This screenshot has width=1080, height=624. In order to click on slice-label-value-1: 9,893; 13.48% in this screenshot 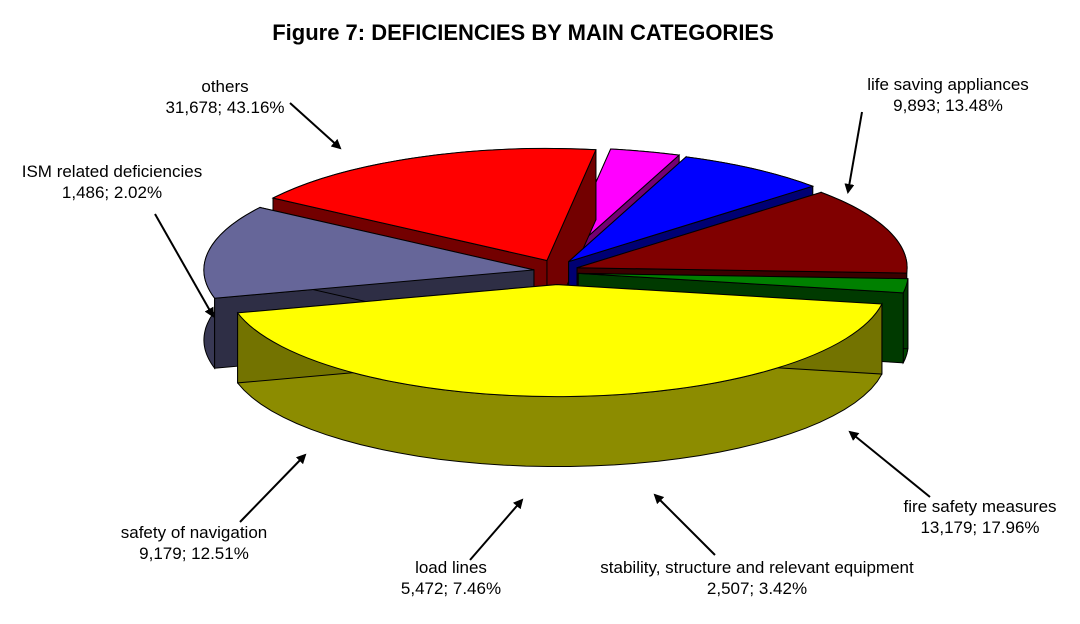, I will do `click(948, 105)`.